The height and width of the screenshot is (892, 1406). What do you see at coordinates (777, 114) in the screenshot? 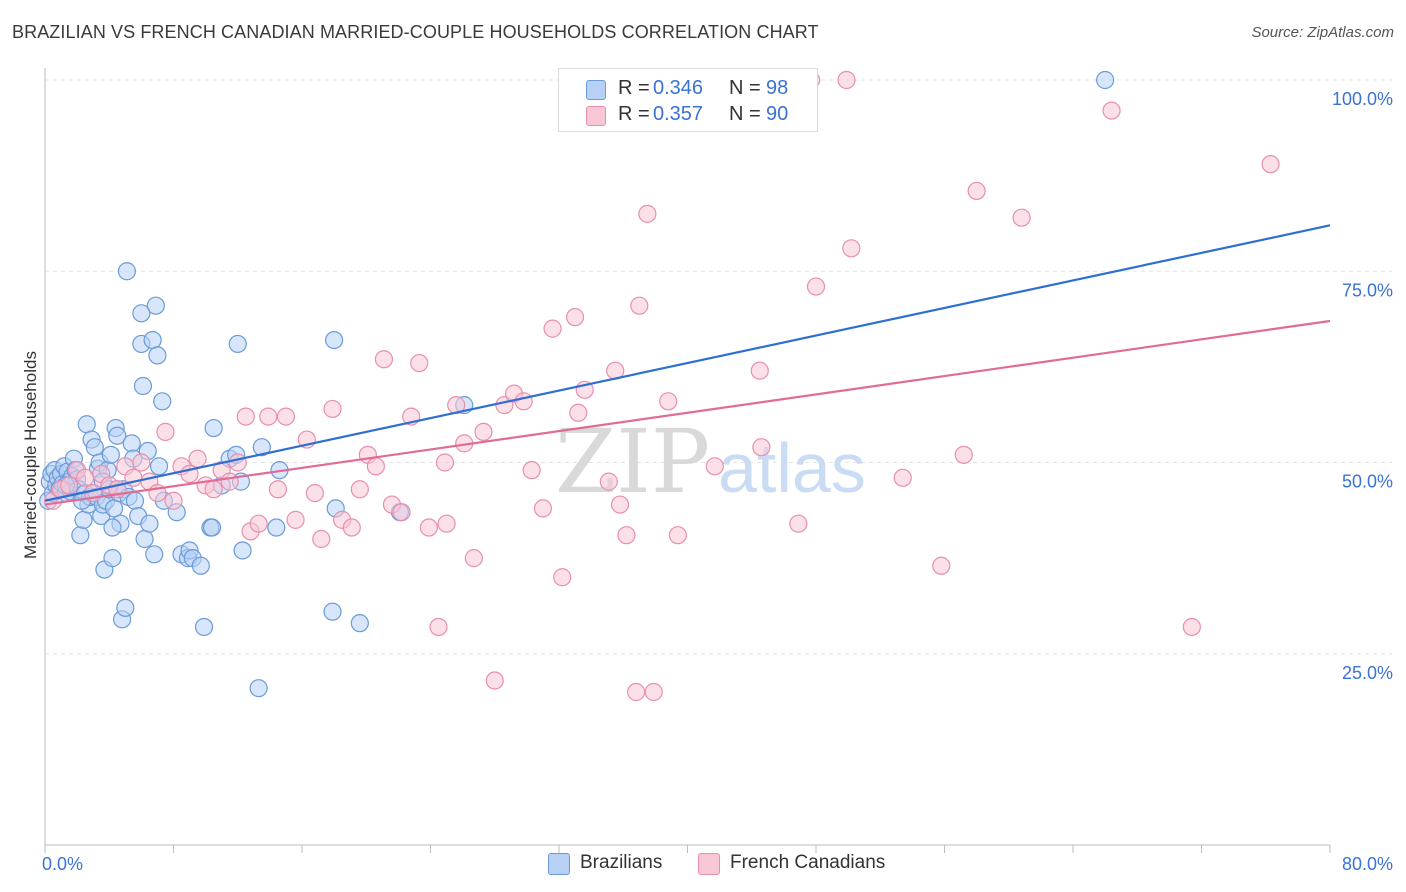
I see `legend-n-value-french-canadians: 90` at bounding box center [777, 114].